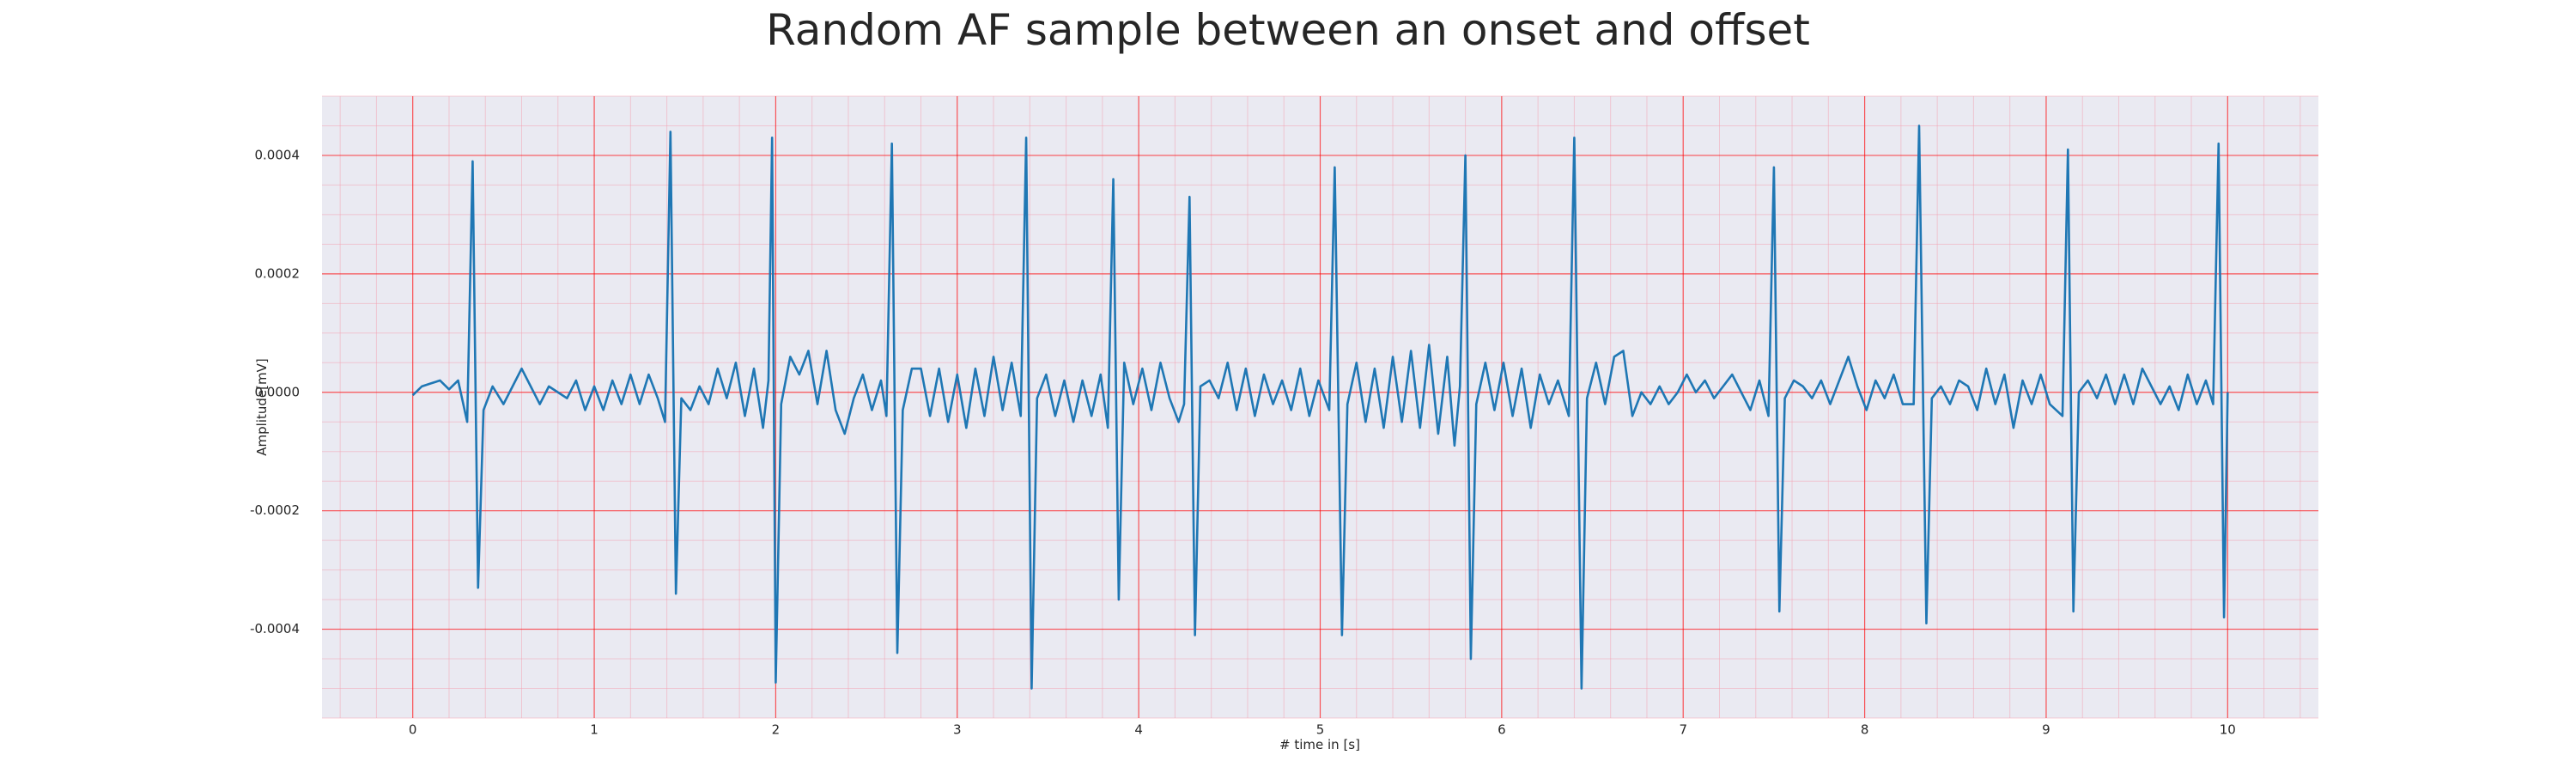 This screenshot has height=773, width=2576. What do you see at coordinates (278, 273) in the screenshot?
I see `y-tick-label: 0.0002` at bounding box center [278, 273].